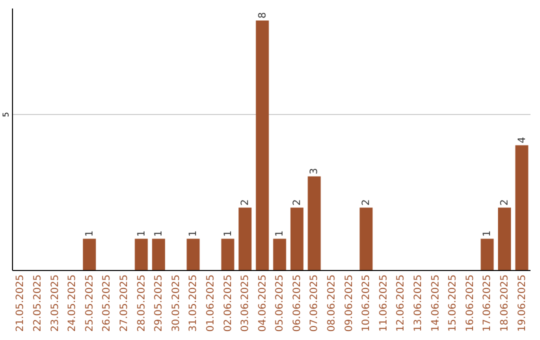 This screenshot has width=540, height=340. What do you see at coordinates (401, 303) in the screenshot?
I see `x-tick-label: 12.06.2025` at bounding box center [401, 303].